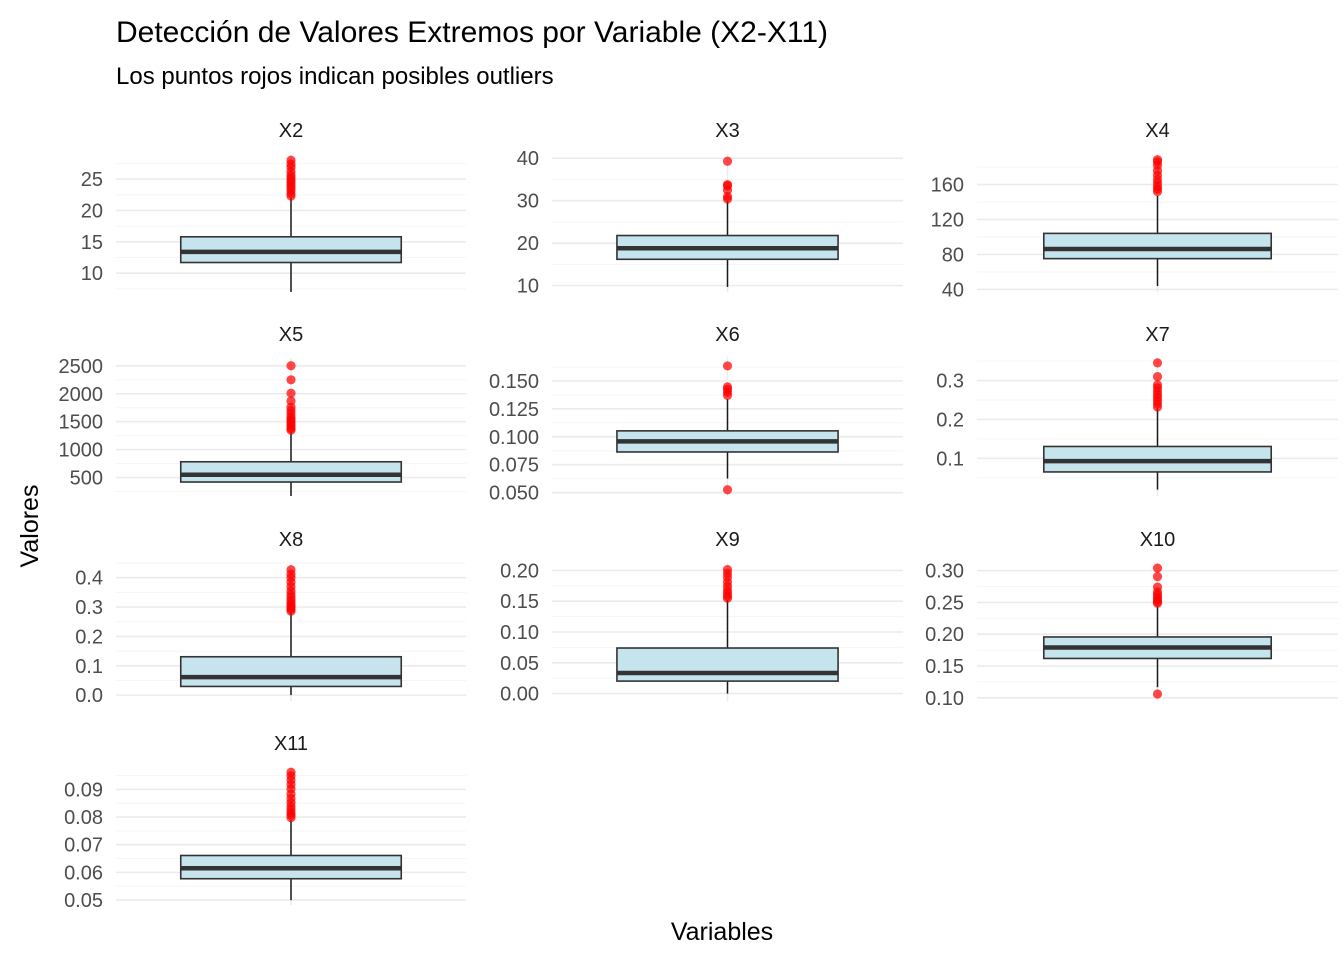 This screenshot has height=965, width=1344. What do you see at coordinates (270, 618) in the screenshot?
I see `panel-x8: X8 0.0 0.1 0.2 0.3 0.4` at bounding box center [270, 618].